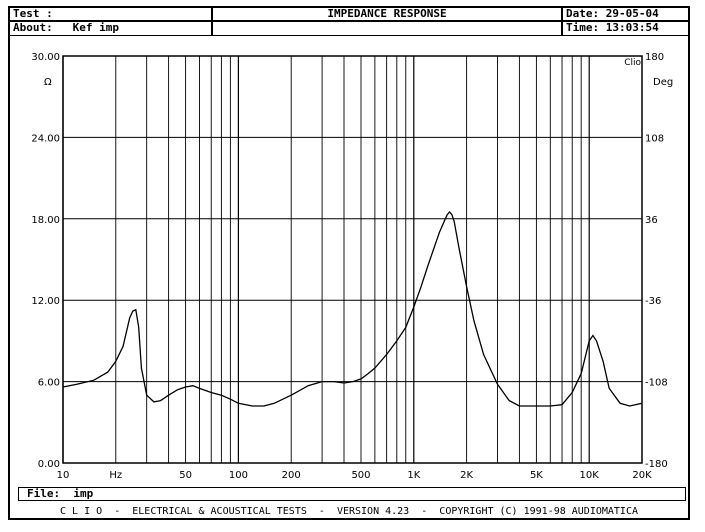 The width and height of the screenshot is (705, 532). I want to click on x-tick-label: 10, so click(63, 475).